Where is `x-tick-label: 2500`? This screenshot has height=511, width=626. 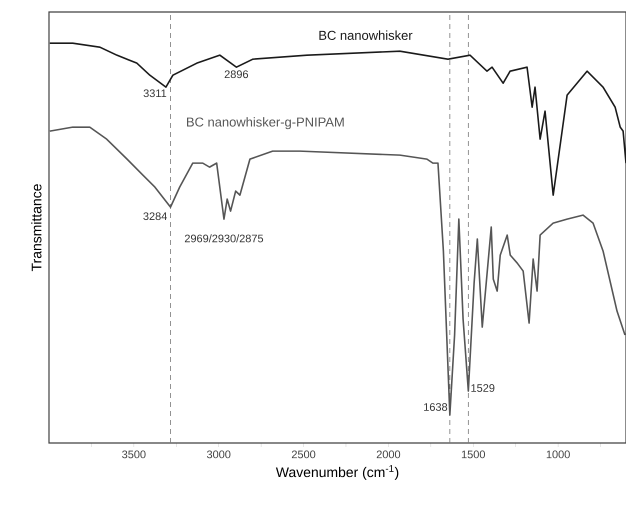 x-tick-label: 2500 is located at coordinates (304, 454).